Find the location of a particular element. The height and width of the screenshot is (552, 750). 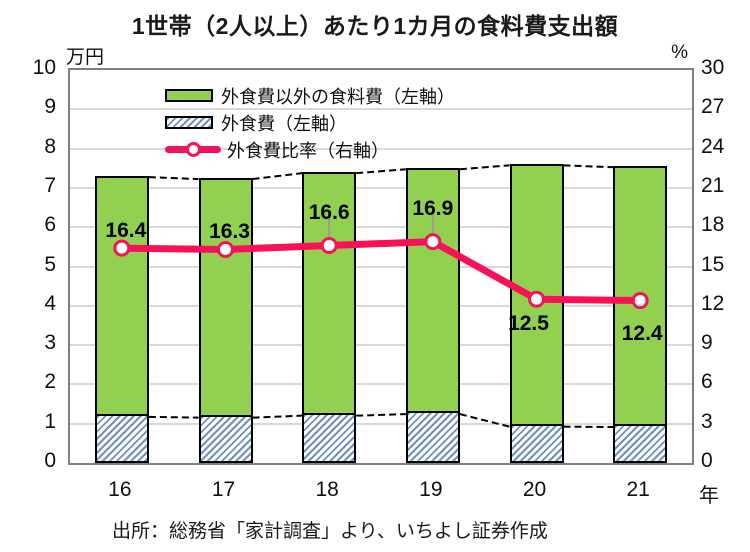

legend-marker-icon is located at coordinates (193, 149).